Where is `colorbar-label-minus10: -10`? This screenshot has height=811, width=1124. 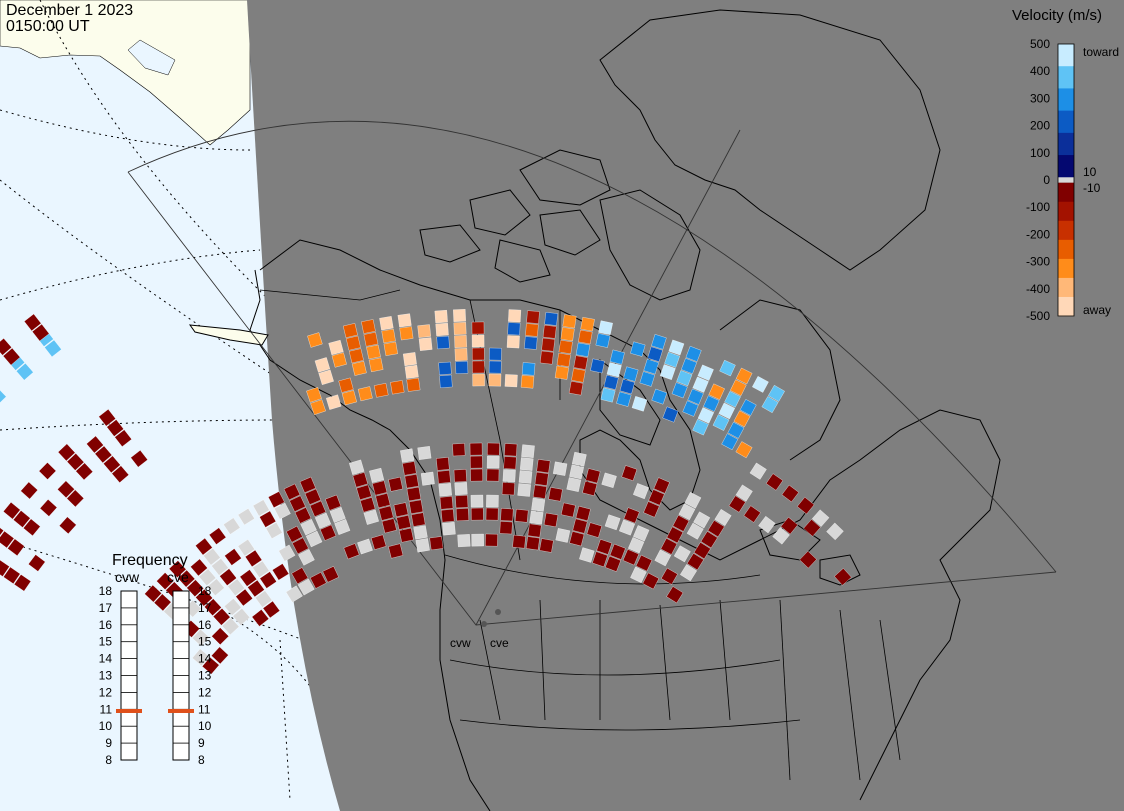 colorbar-label-minus10: -10 is located at coordinates (1092, 188).